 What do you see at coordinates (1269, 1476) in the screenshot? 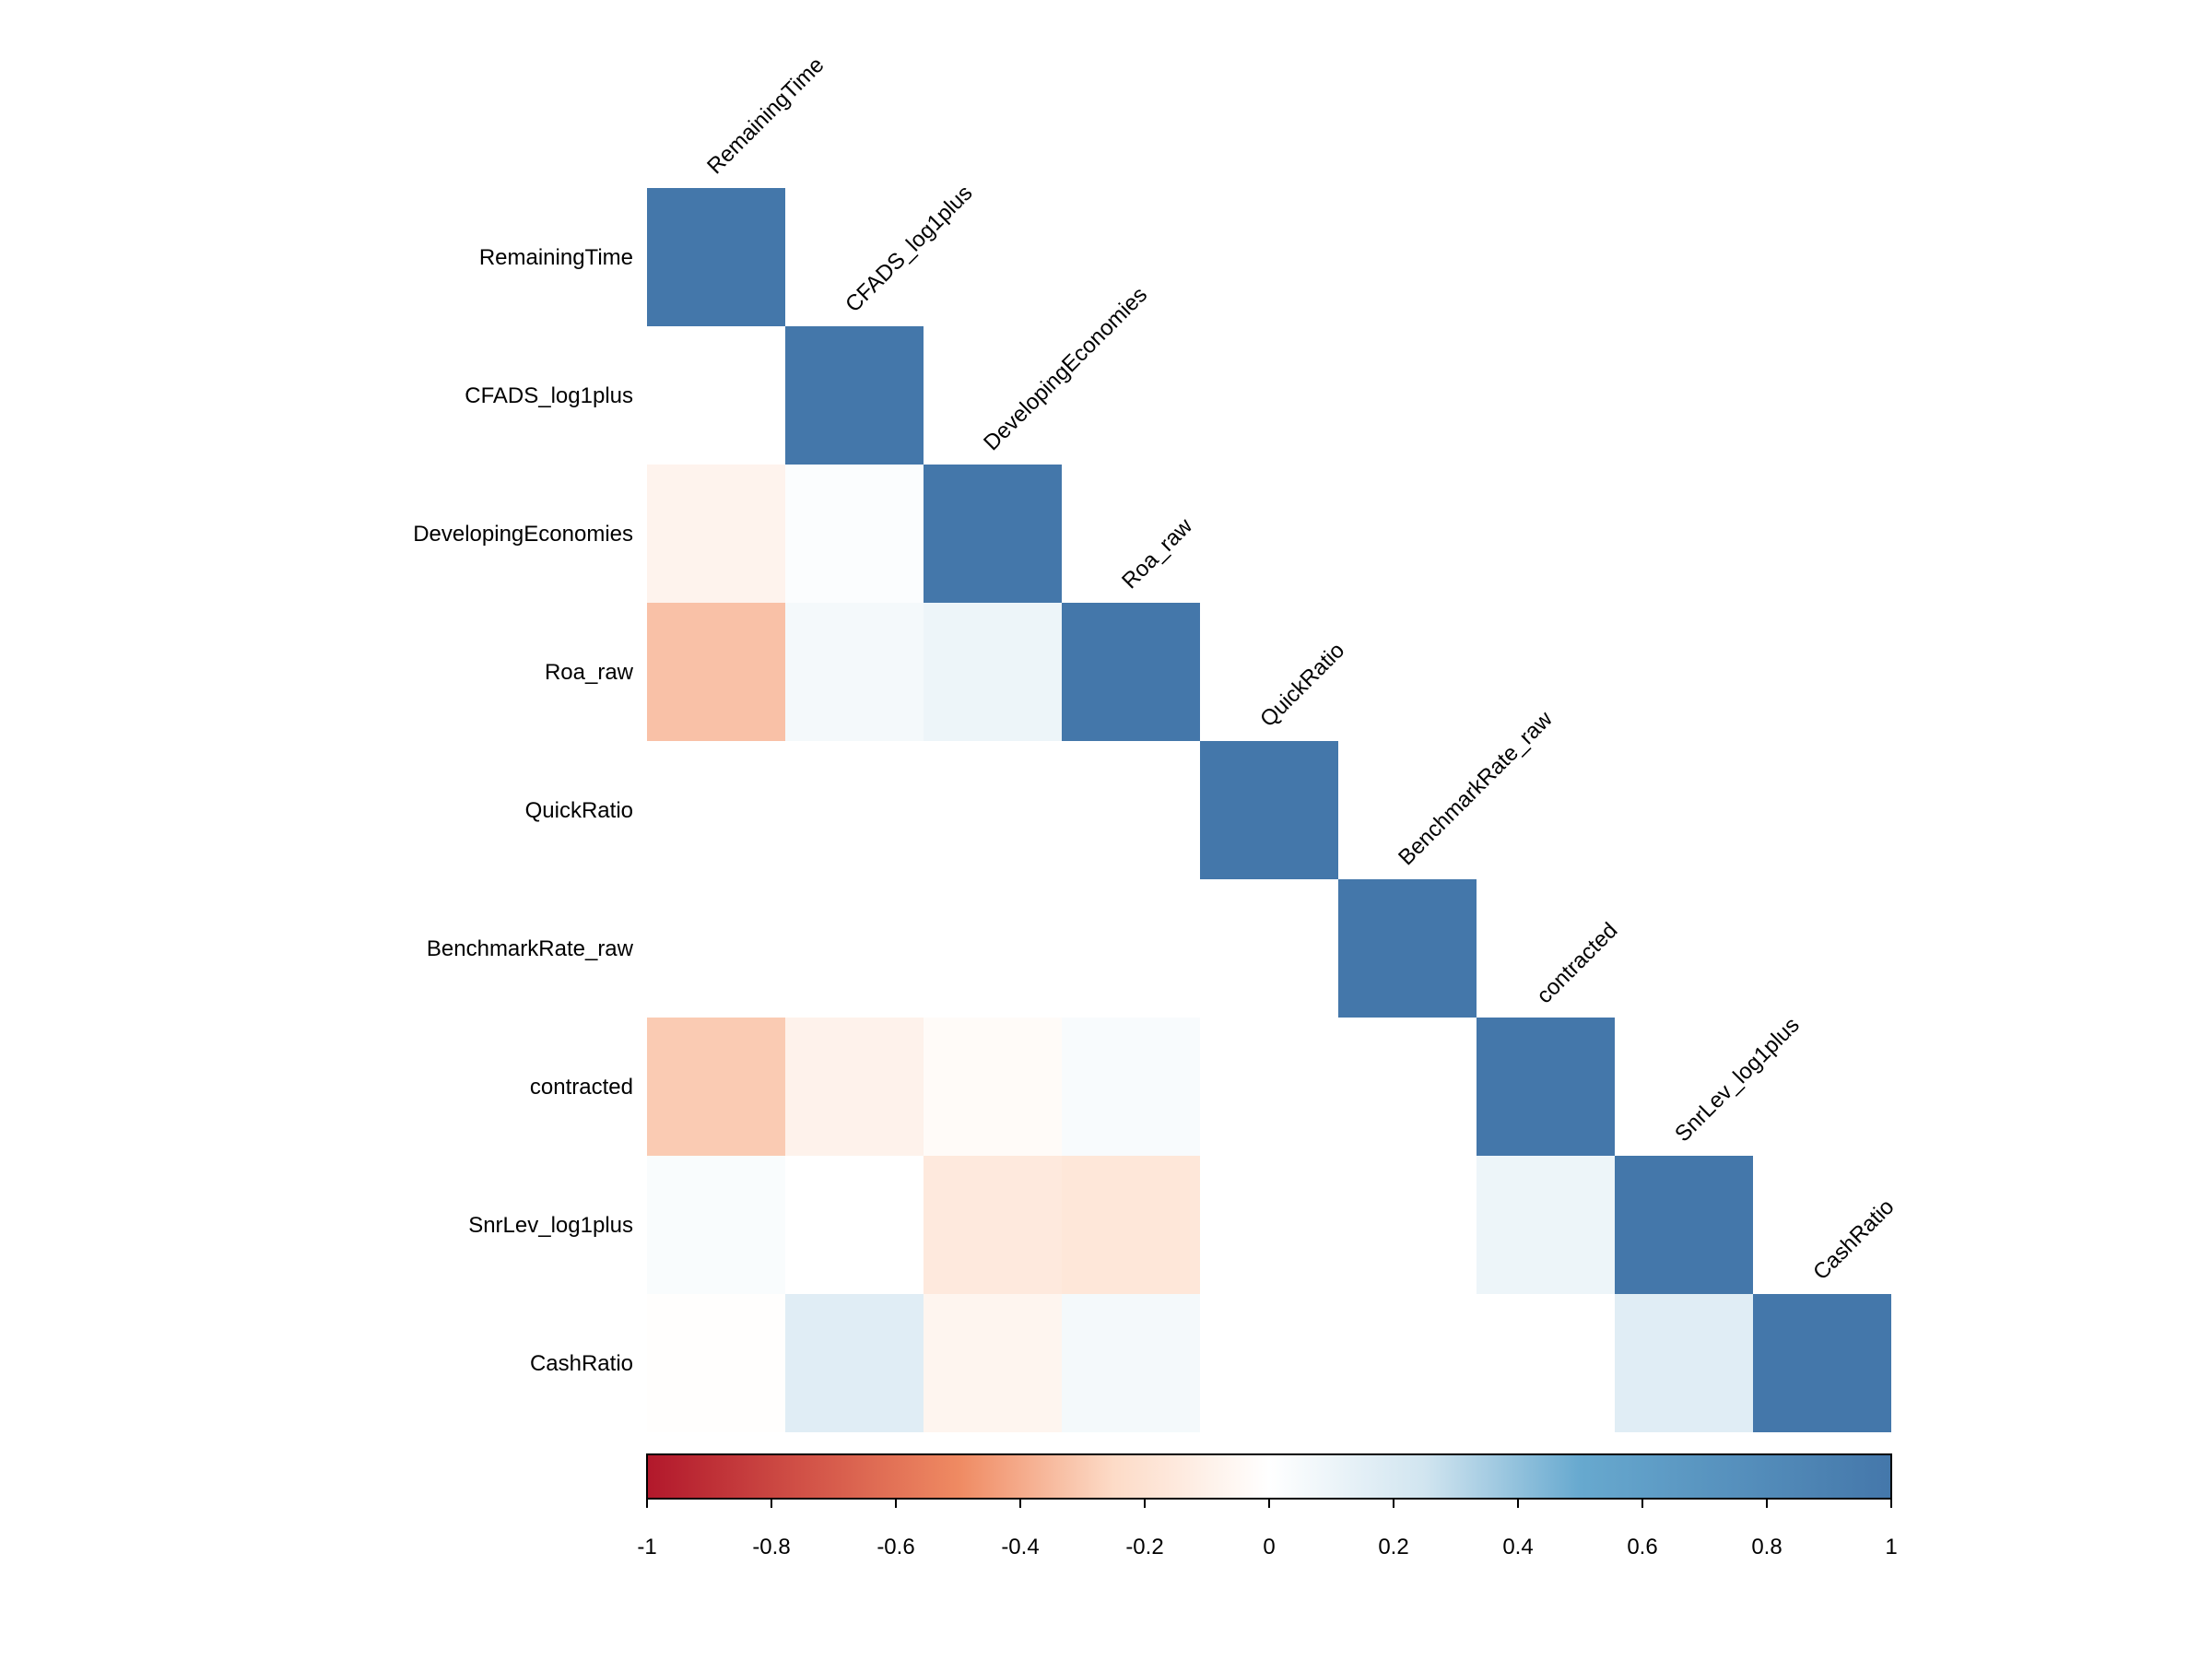
I see `colorbar-gradient` at bounding box center [1269, 1476].